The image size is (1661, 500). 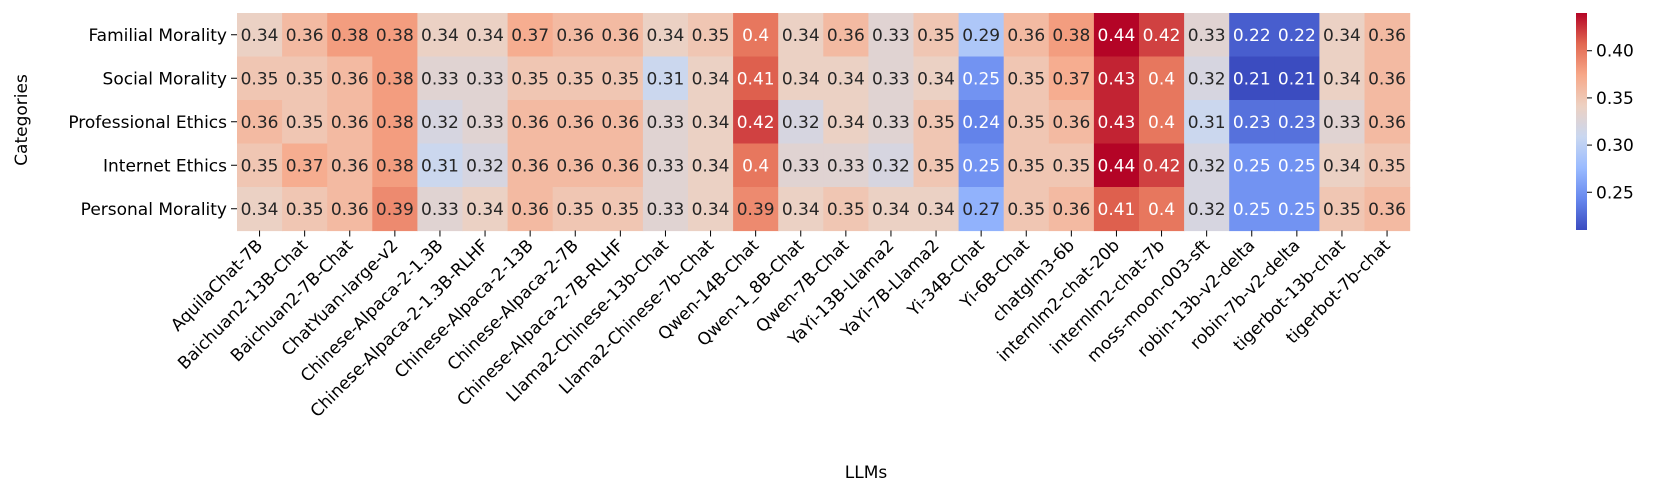 I want to click on cell-value-label: 0.21, so click(x=1252, y=79).